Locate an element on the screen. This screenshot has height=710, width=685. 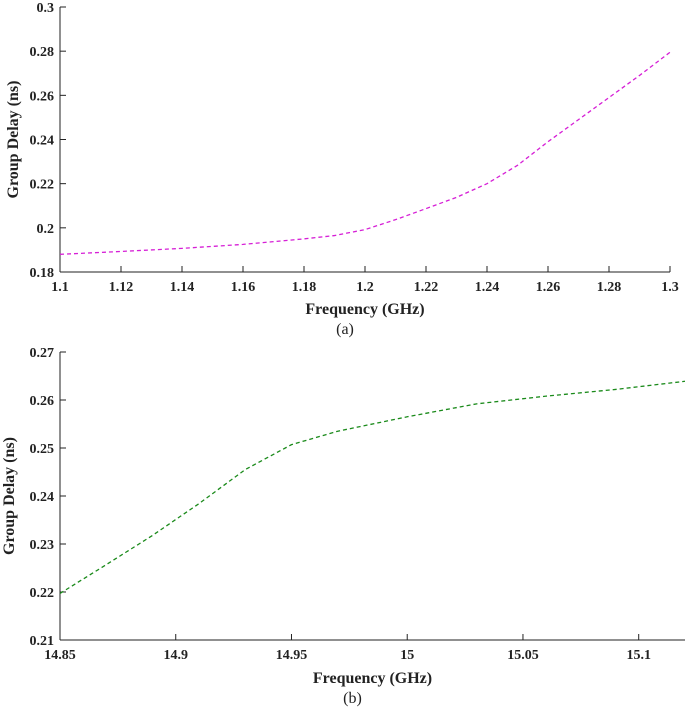
x-tick-label: 15 is located at coordinates (407, 655).